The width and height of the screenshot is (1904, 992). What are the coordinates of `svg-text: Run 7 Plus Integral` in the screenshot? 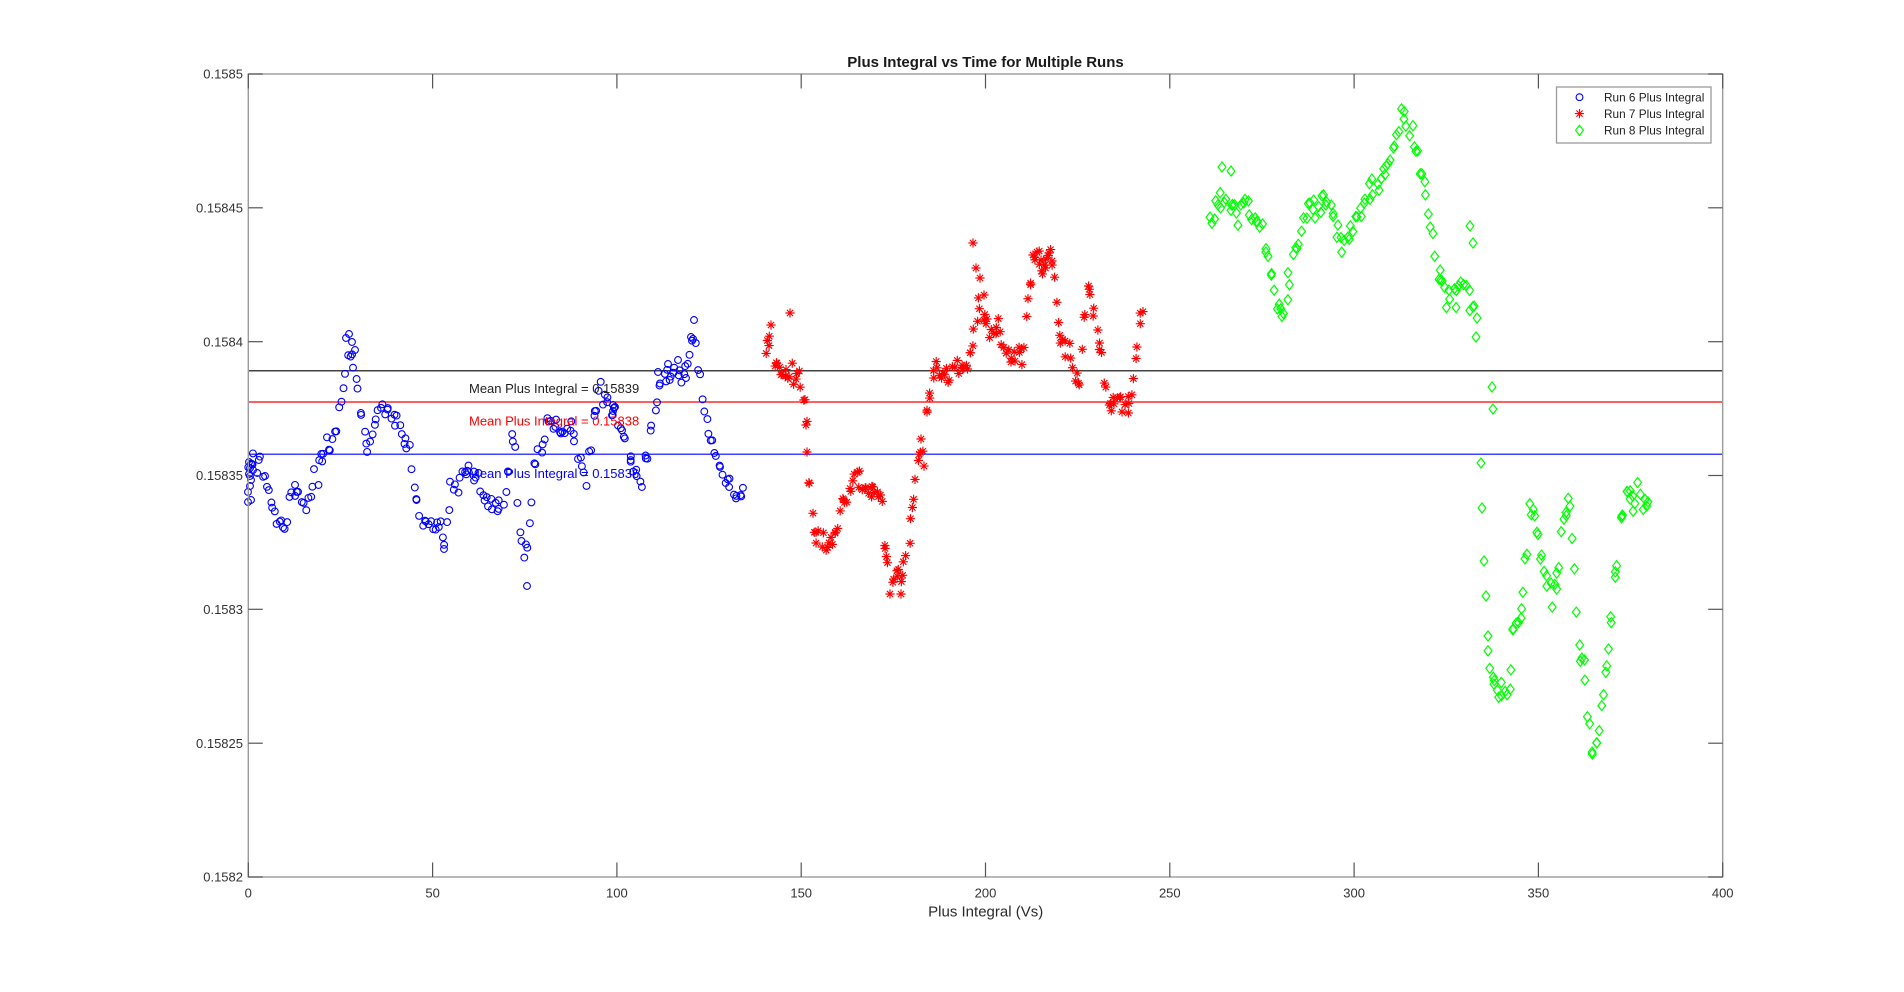 It's located at (1654, 114).